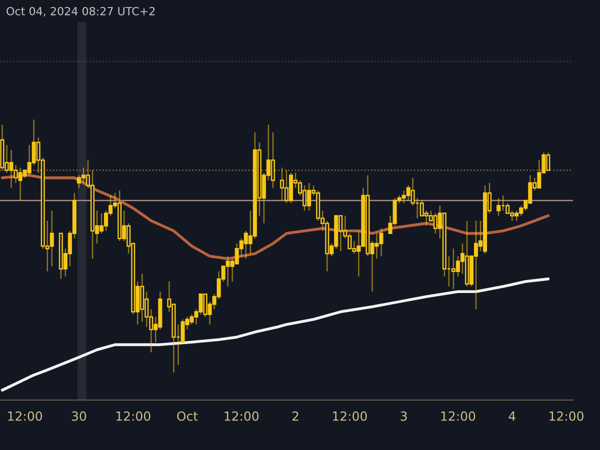 The height and width of the screenshot is (450, 600). I want to click on x-tick-label: 4, so click(512, 416).